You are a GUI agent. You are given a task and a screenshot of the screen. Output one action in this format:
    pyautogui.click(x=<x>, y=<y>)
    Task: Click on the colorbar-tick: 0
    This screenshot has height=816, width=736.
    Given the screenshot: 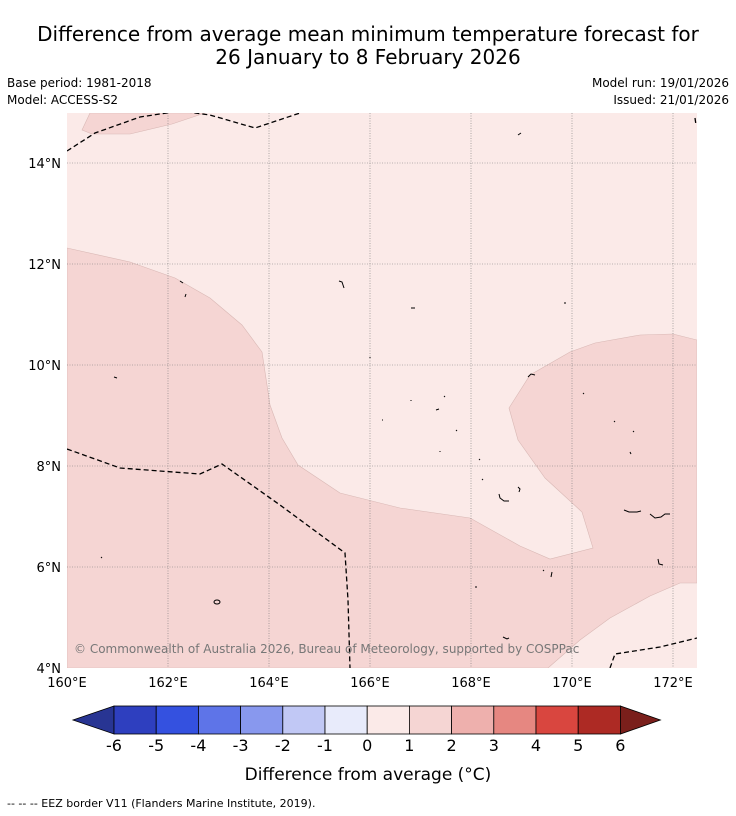 What is the action you would take?
    pyautogui.click(x=367, y=745)
    